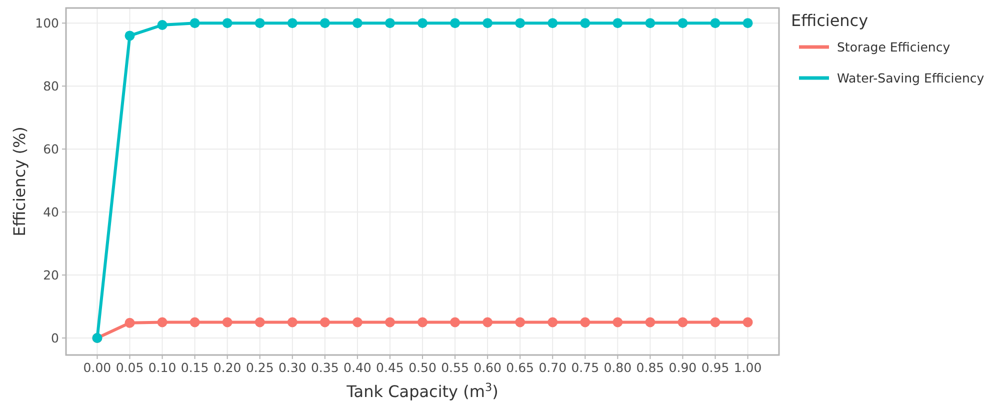  Describe the element at coordinates (682, 367) in the screenshot. I see `x-tick-label: 0.90` at that location.